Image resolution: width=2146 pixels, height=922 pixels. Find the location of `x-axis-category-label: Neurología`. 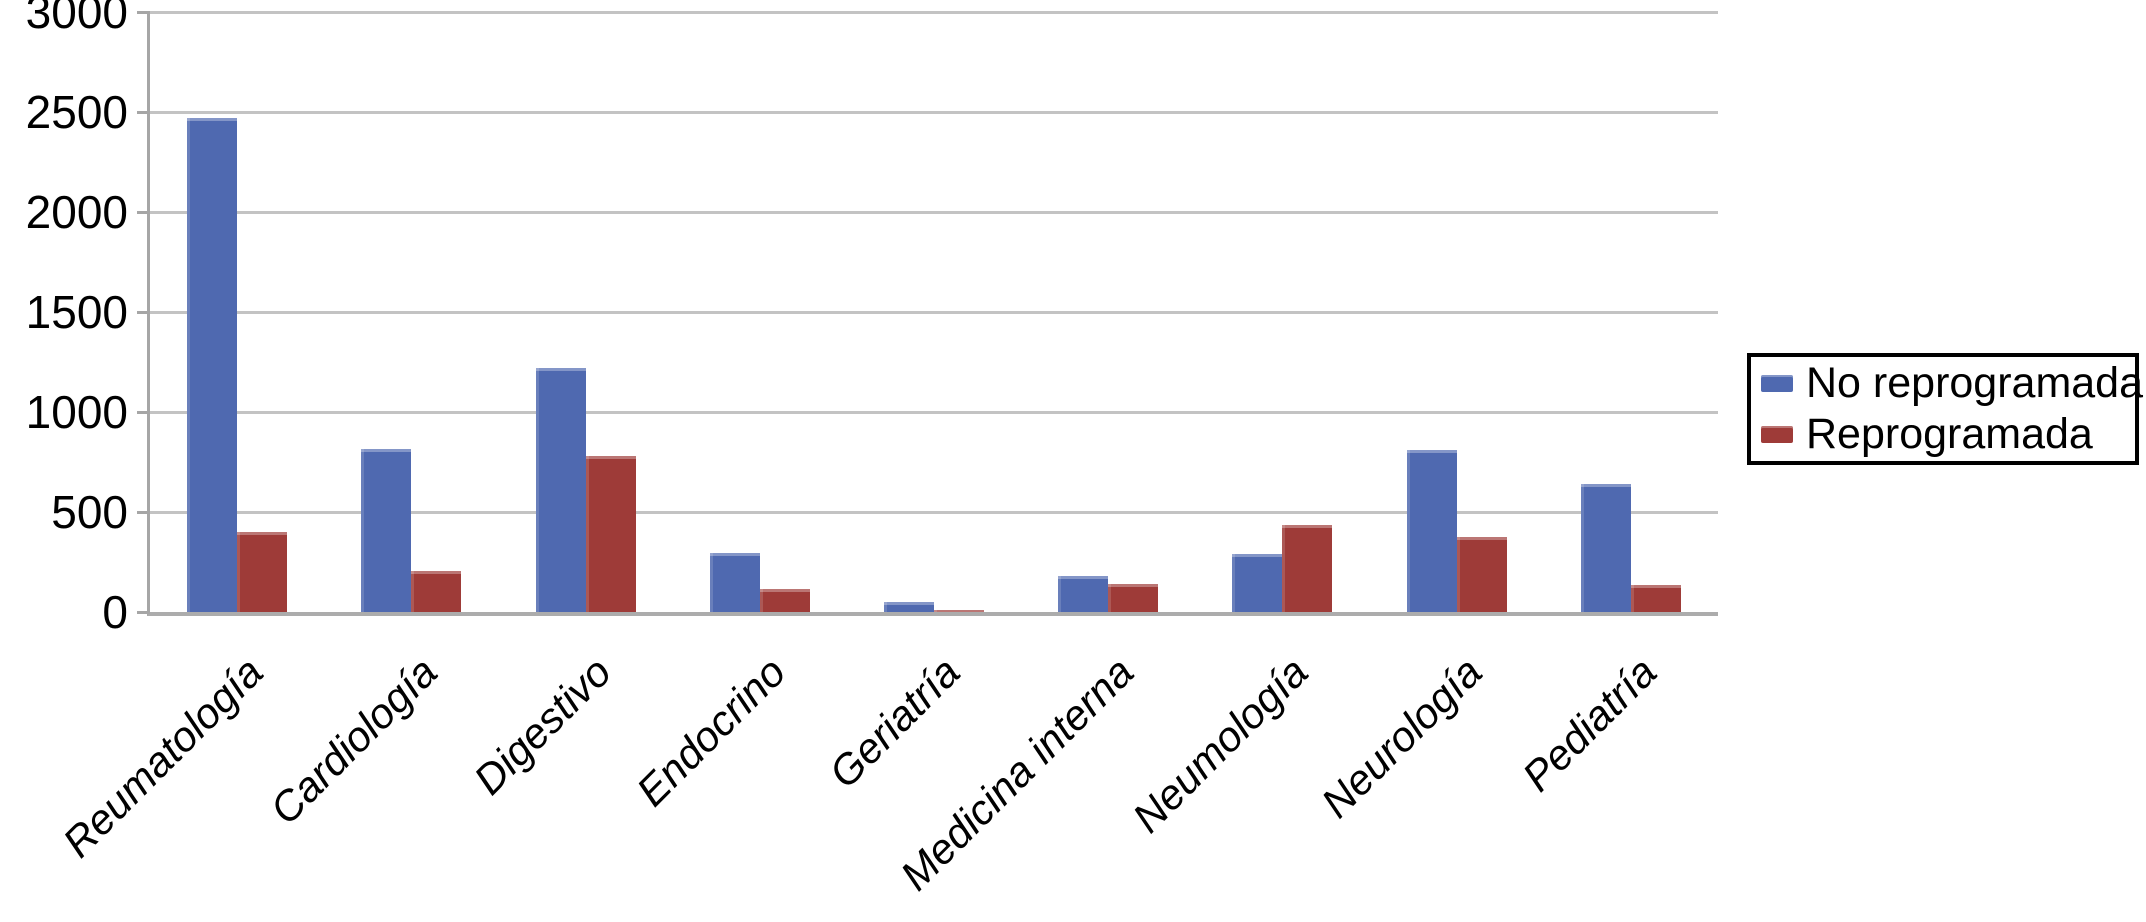

x-axis-category-label: Neurología is located at coordinates (1401, 737).